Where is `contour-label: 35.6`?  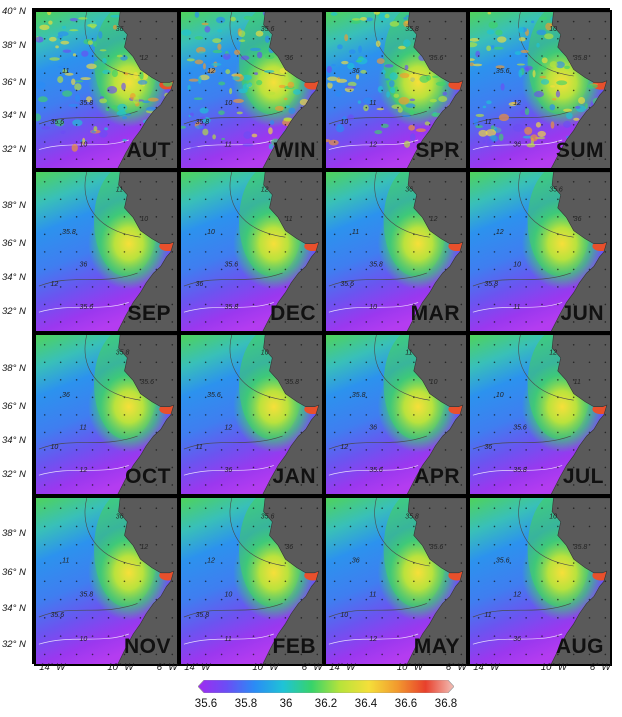 contour-label: 35.6 is located at coordinates (503, 71).